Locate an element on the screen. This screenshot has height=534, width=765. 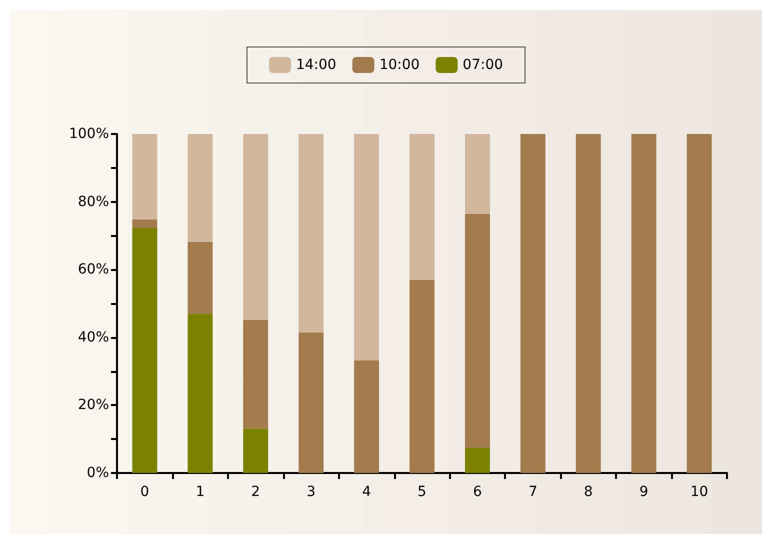
x-tick-label: 6 is located at coordinates (477, 492).